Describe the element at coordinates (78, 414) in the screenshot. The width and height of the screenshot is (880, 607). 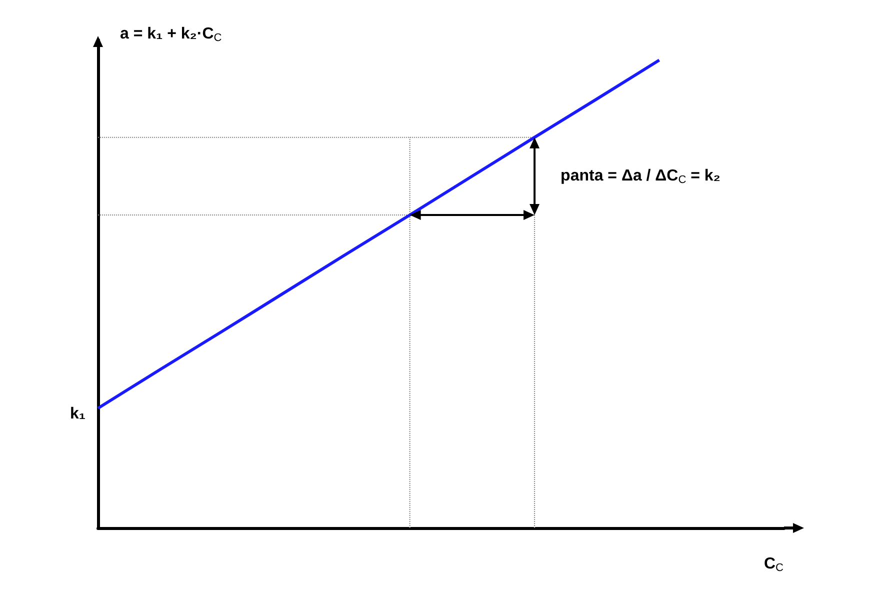
I see `text: k₁` at that location.